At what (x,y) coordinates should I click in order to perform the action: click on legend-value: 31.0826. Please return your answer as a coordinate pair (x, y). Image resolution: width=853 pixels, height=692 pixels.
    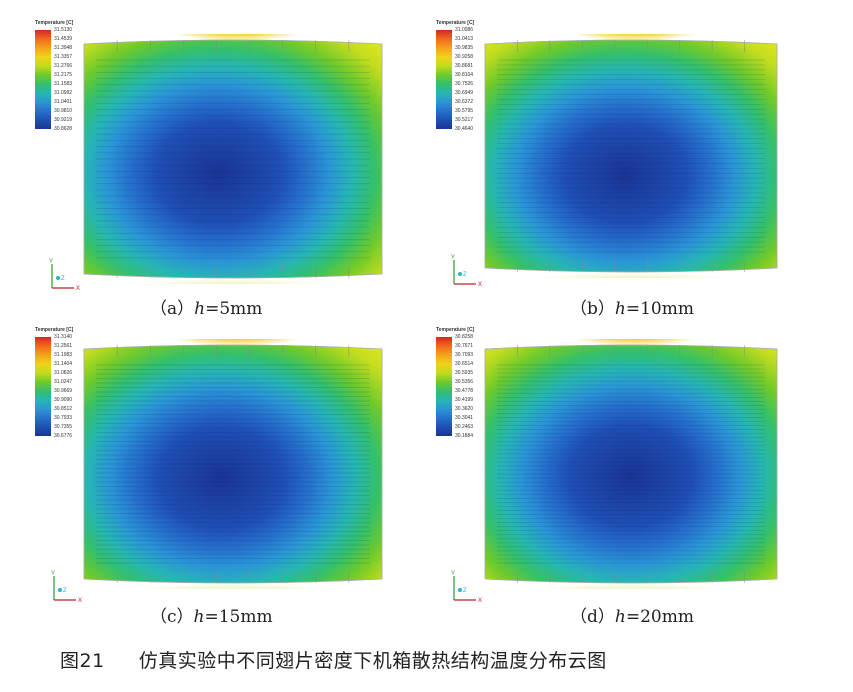
    Looking at the image, I should click on (63, 373).